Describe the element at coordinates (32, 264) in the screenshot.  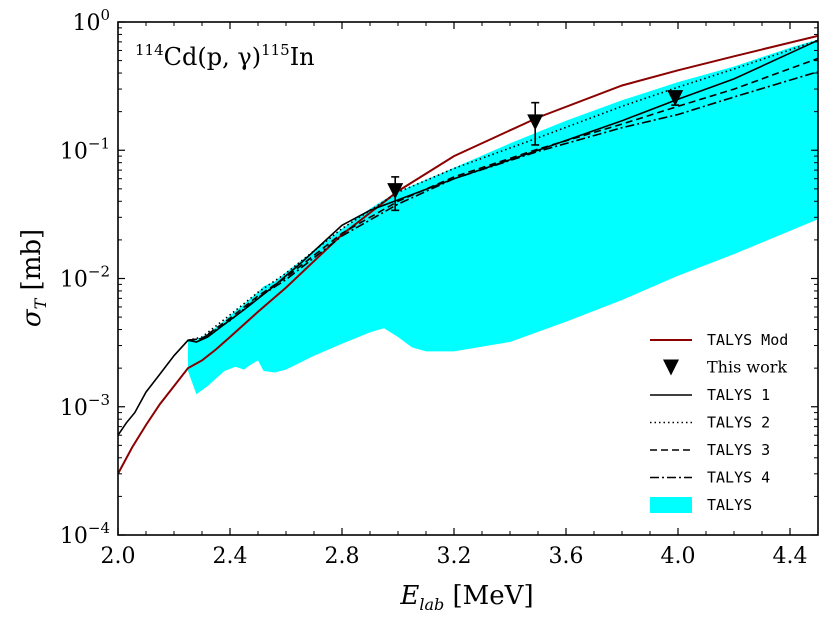
I see `y-axis-unit: [mb]` at that location.